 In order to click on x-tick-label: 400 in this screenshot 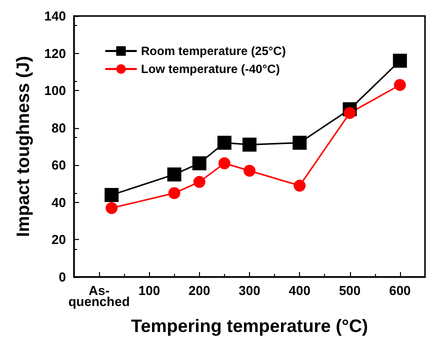, I will do `click(299, 290)`.